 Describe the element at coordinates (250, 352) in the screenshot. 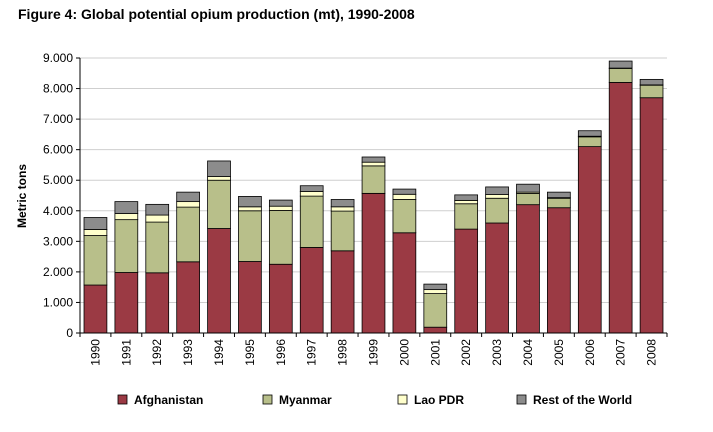

I see `x-tick-label: 1995` at that location.